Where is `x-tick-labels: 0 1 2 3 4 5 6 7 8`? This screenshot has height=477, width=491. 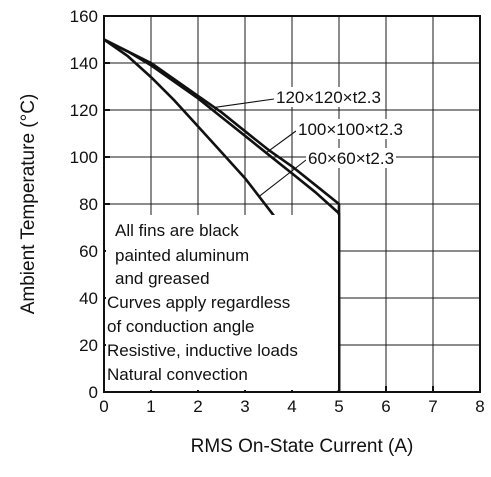 x-tick-labels: 0 1 2 3 4 5 6 7 8 is located at coordinates (291, 406).